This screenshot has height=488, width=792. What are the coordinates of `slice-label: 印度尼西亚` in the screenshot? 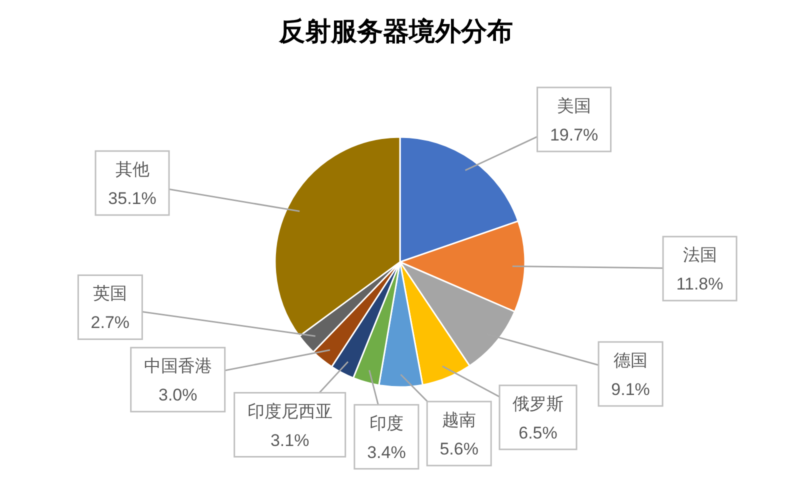 It's located at (289, 411).